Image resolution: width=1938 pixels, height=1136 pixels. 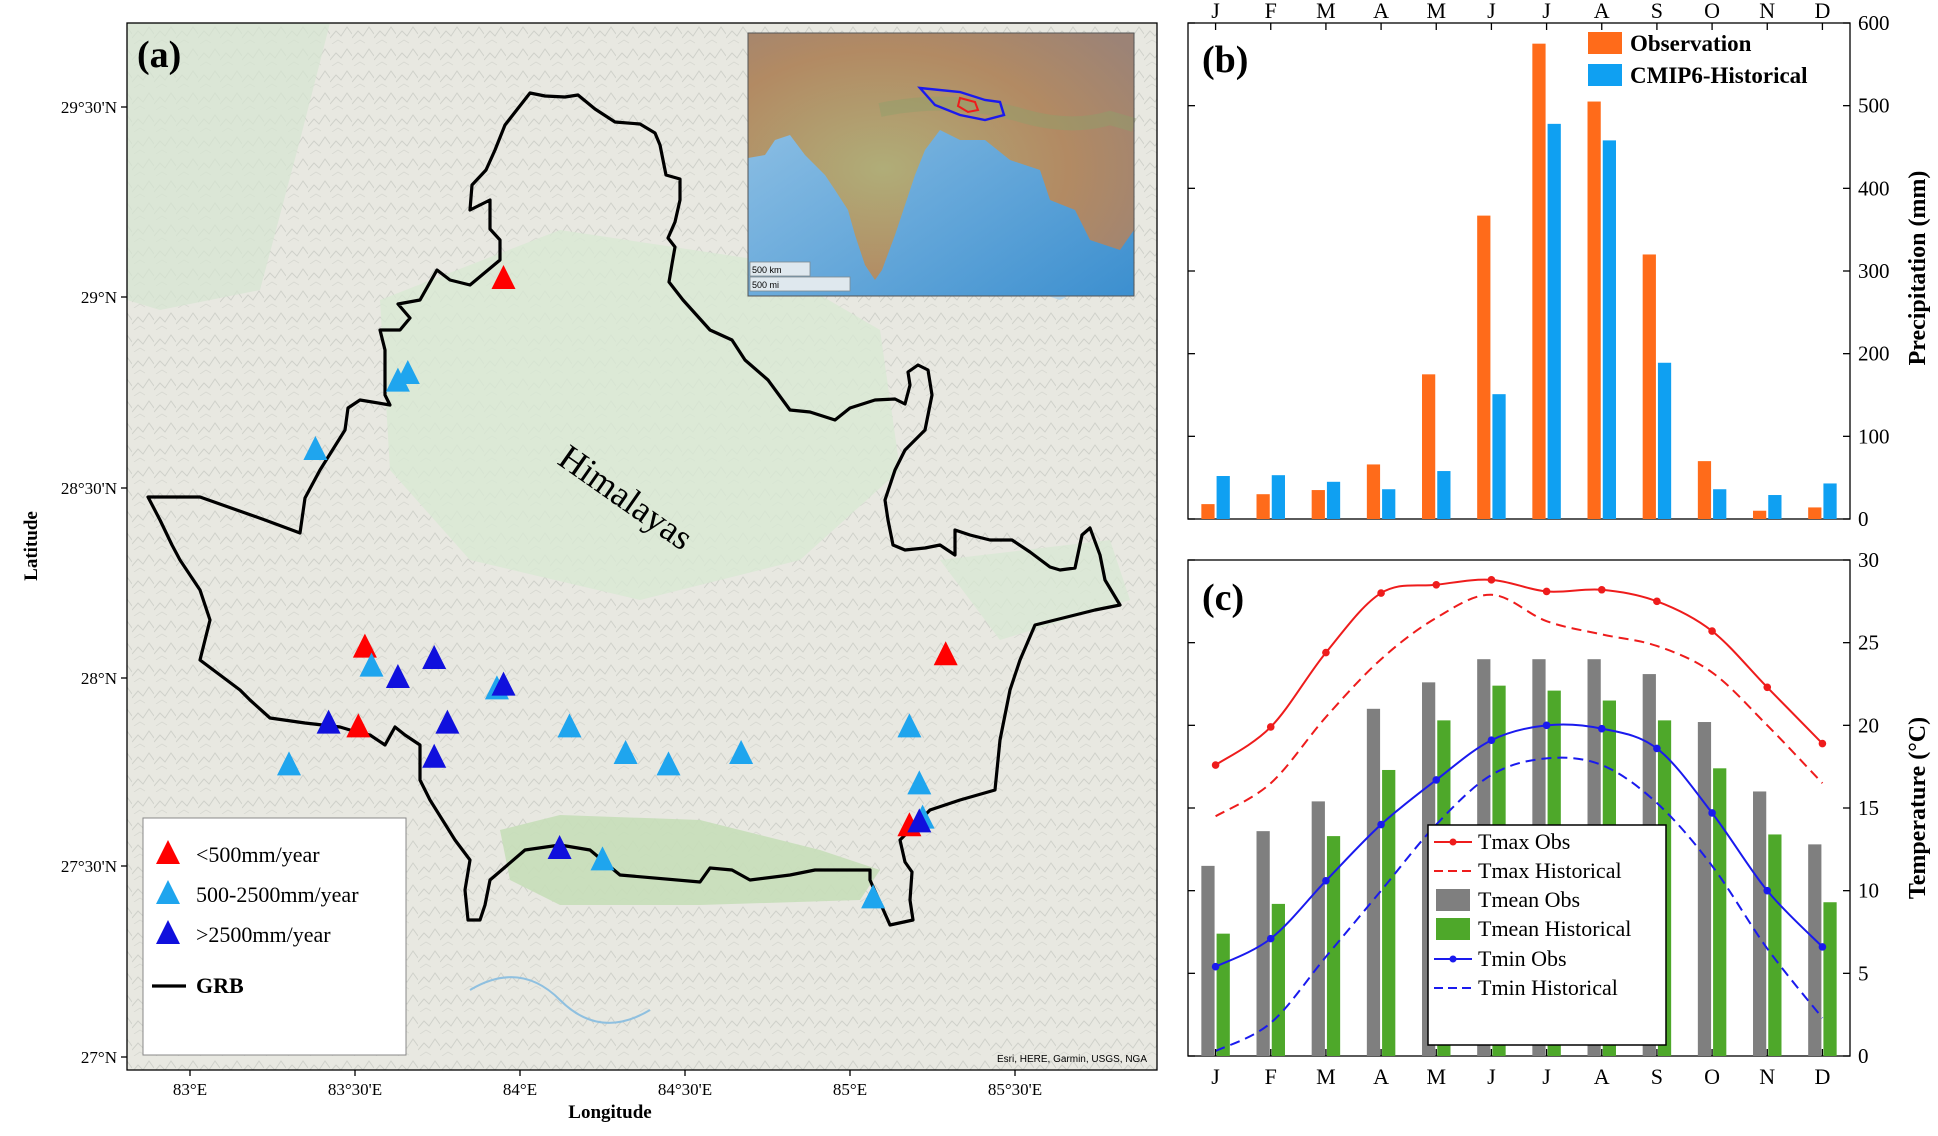 What do you see at coordinates (1874, 354) in the screenshot?
I see `panel-b-ytick-label: 200` at bounding box center [1874, 354].